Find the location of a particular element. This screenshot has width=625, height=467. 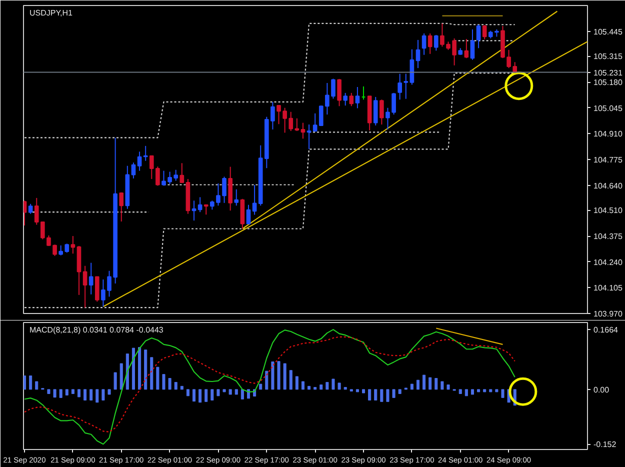

y-tick-label: 104.105 is located at coordinates (608, 288).